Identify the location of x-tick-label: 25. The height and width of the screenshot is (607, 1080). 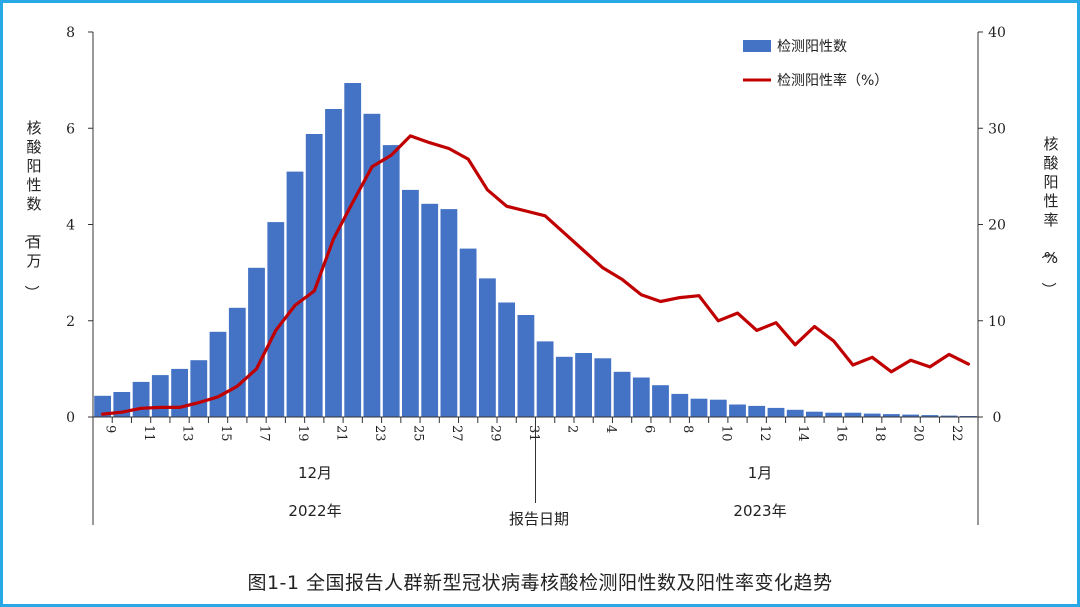
(417, 433).